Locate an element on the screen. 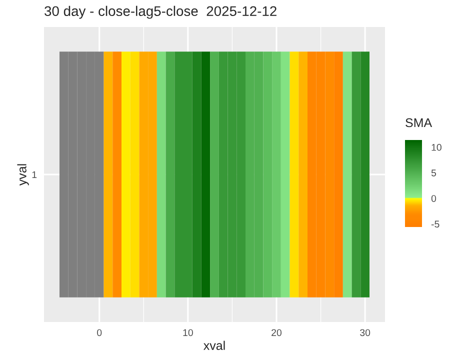  x-tick-label: 20 is located at coordinates (277, 332).